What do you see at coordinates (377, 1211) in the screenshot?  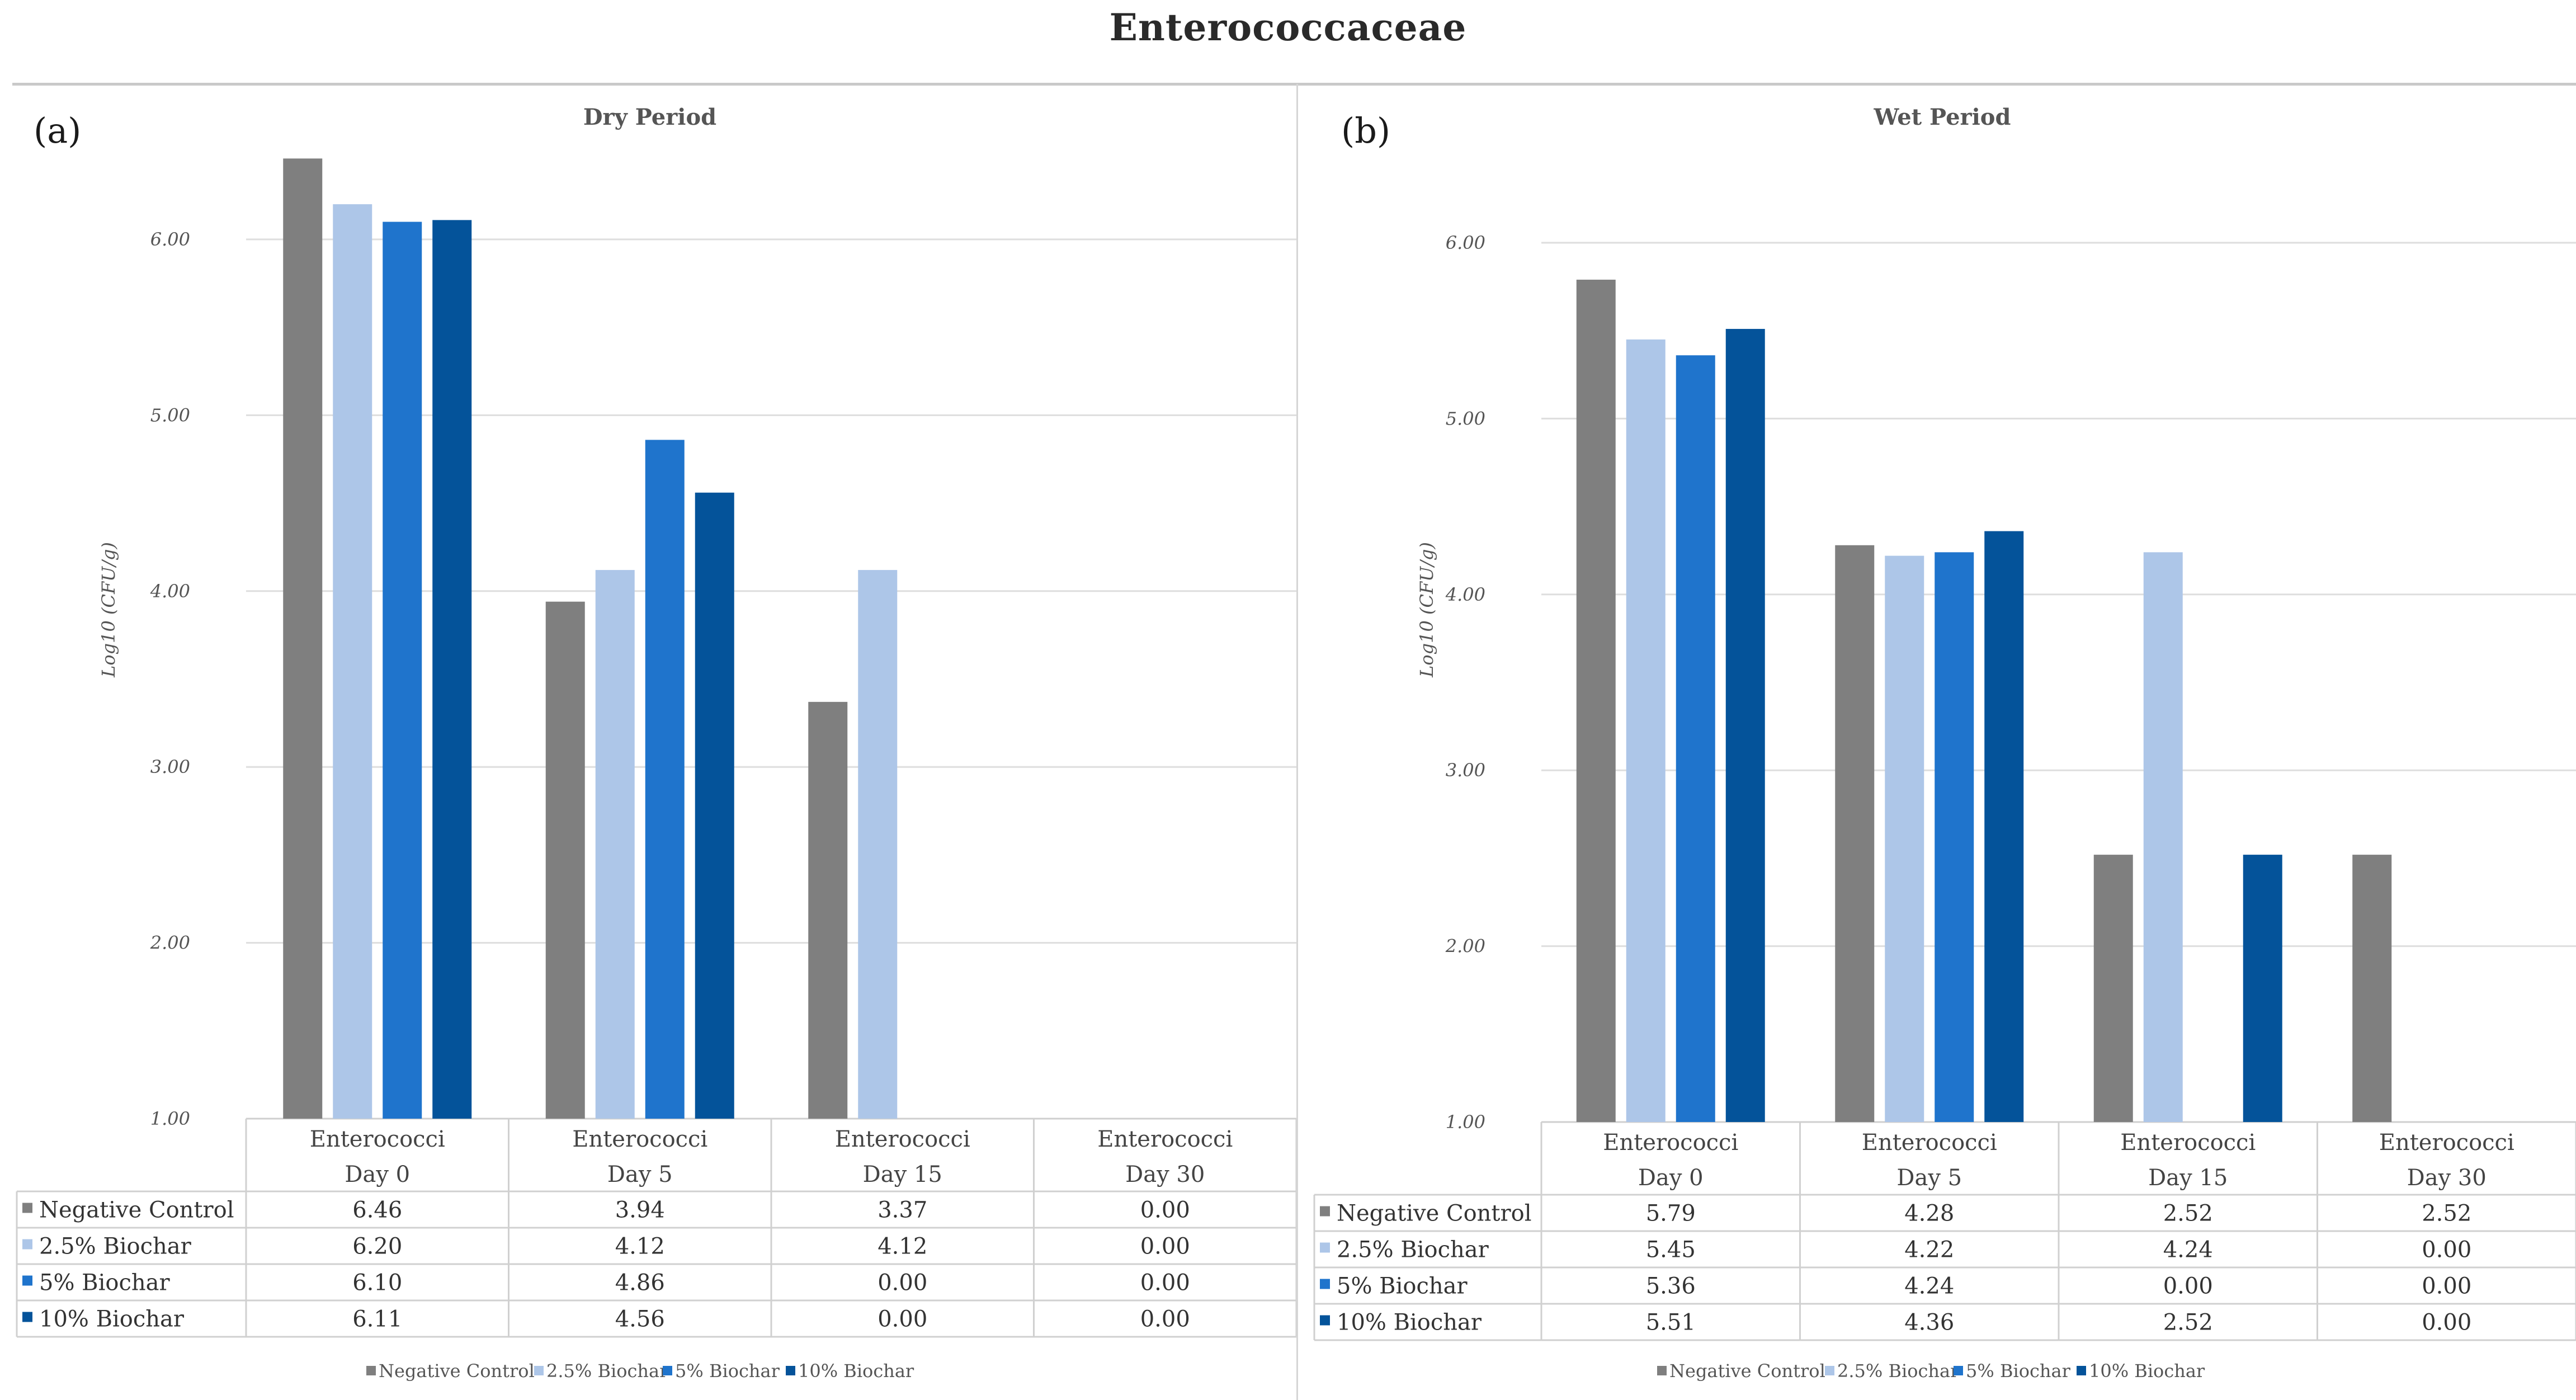 I see `data-label: 6.46` at bounding box center [377, 1211].